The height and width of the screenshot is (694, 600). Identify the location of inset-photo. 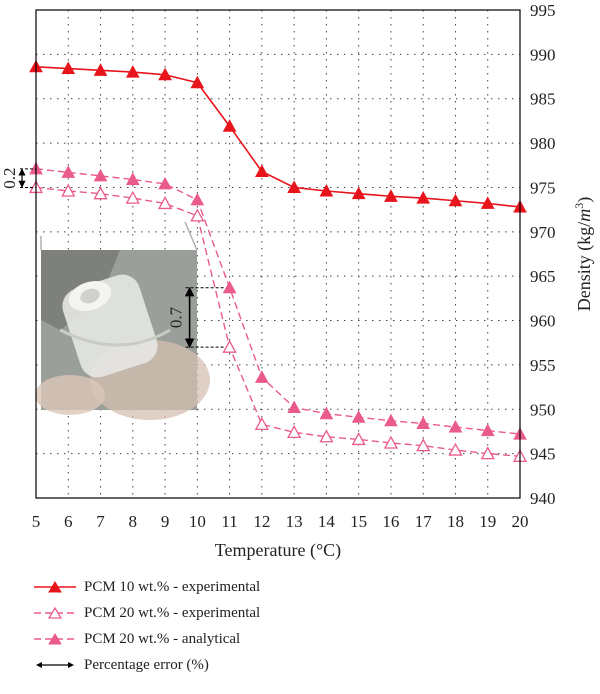
(122, 320).